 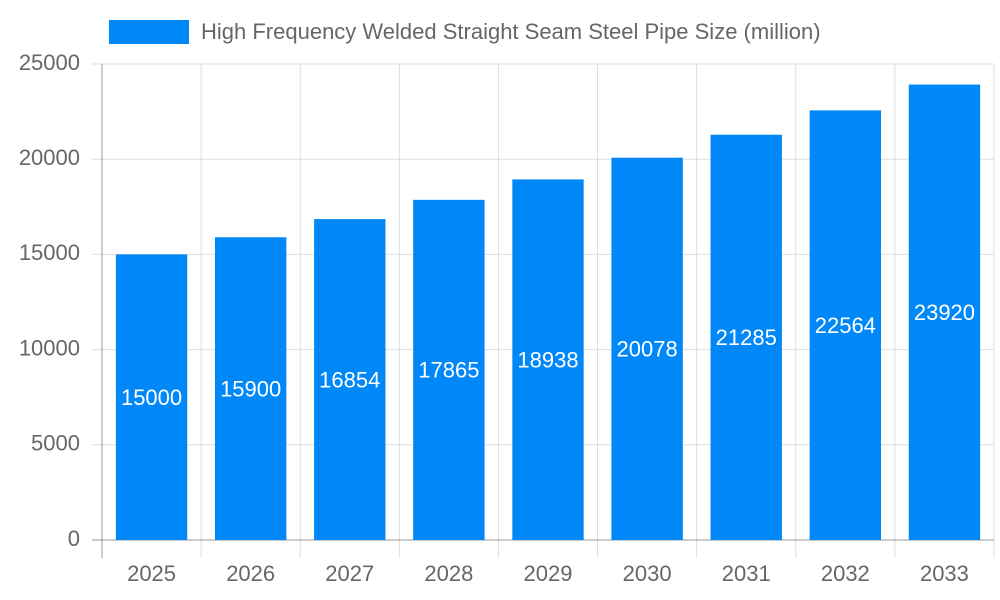 I want to click on data-label: 22564, so click(x=845, y=325).